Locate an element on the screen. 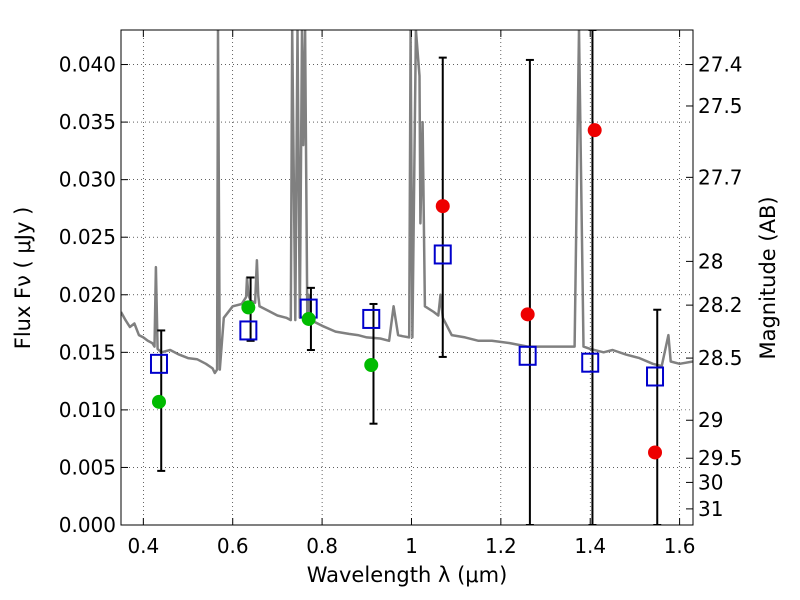  y2-tick-label: 27.5 is located at coordinates (720, 106).